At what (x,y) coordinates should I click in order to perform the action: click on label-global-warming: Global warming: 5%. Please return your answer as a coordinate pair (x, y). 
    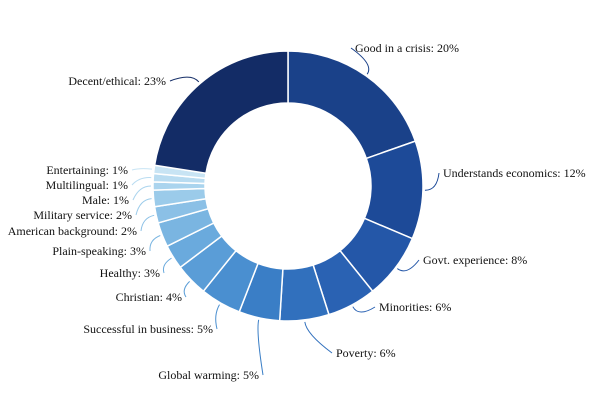
    Looking at the image, I should click on (208, 375).